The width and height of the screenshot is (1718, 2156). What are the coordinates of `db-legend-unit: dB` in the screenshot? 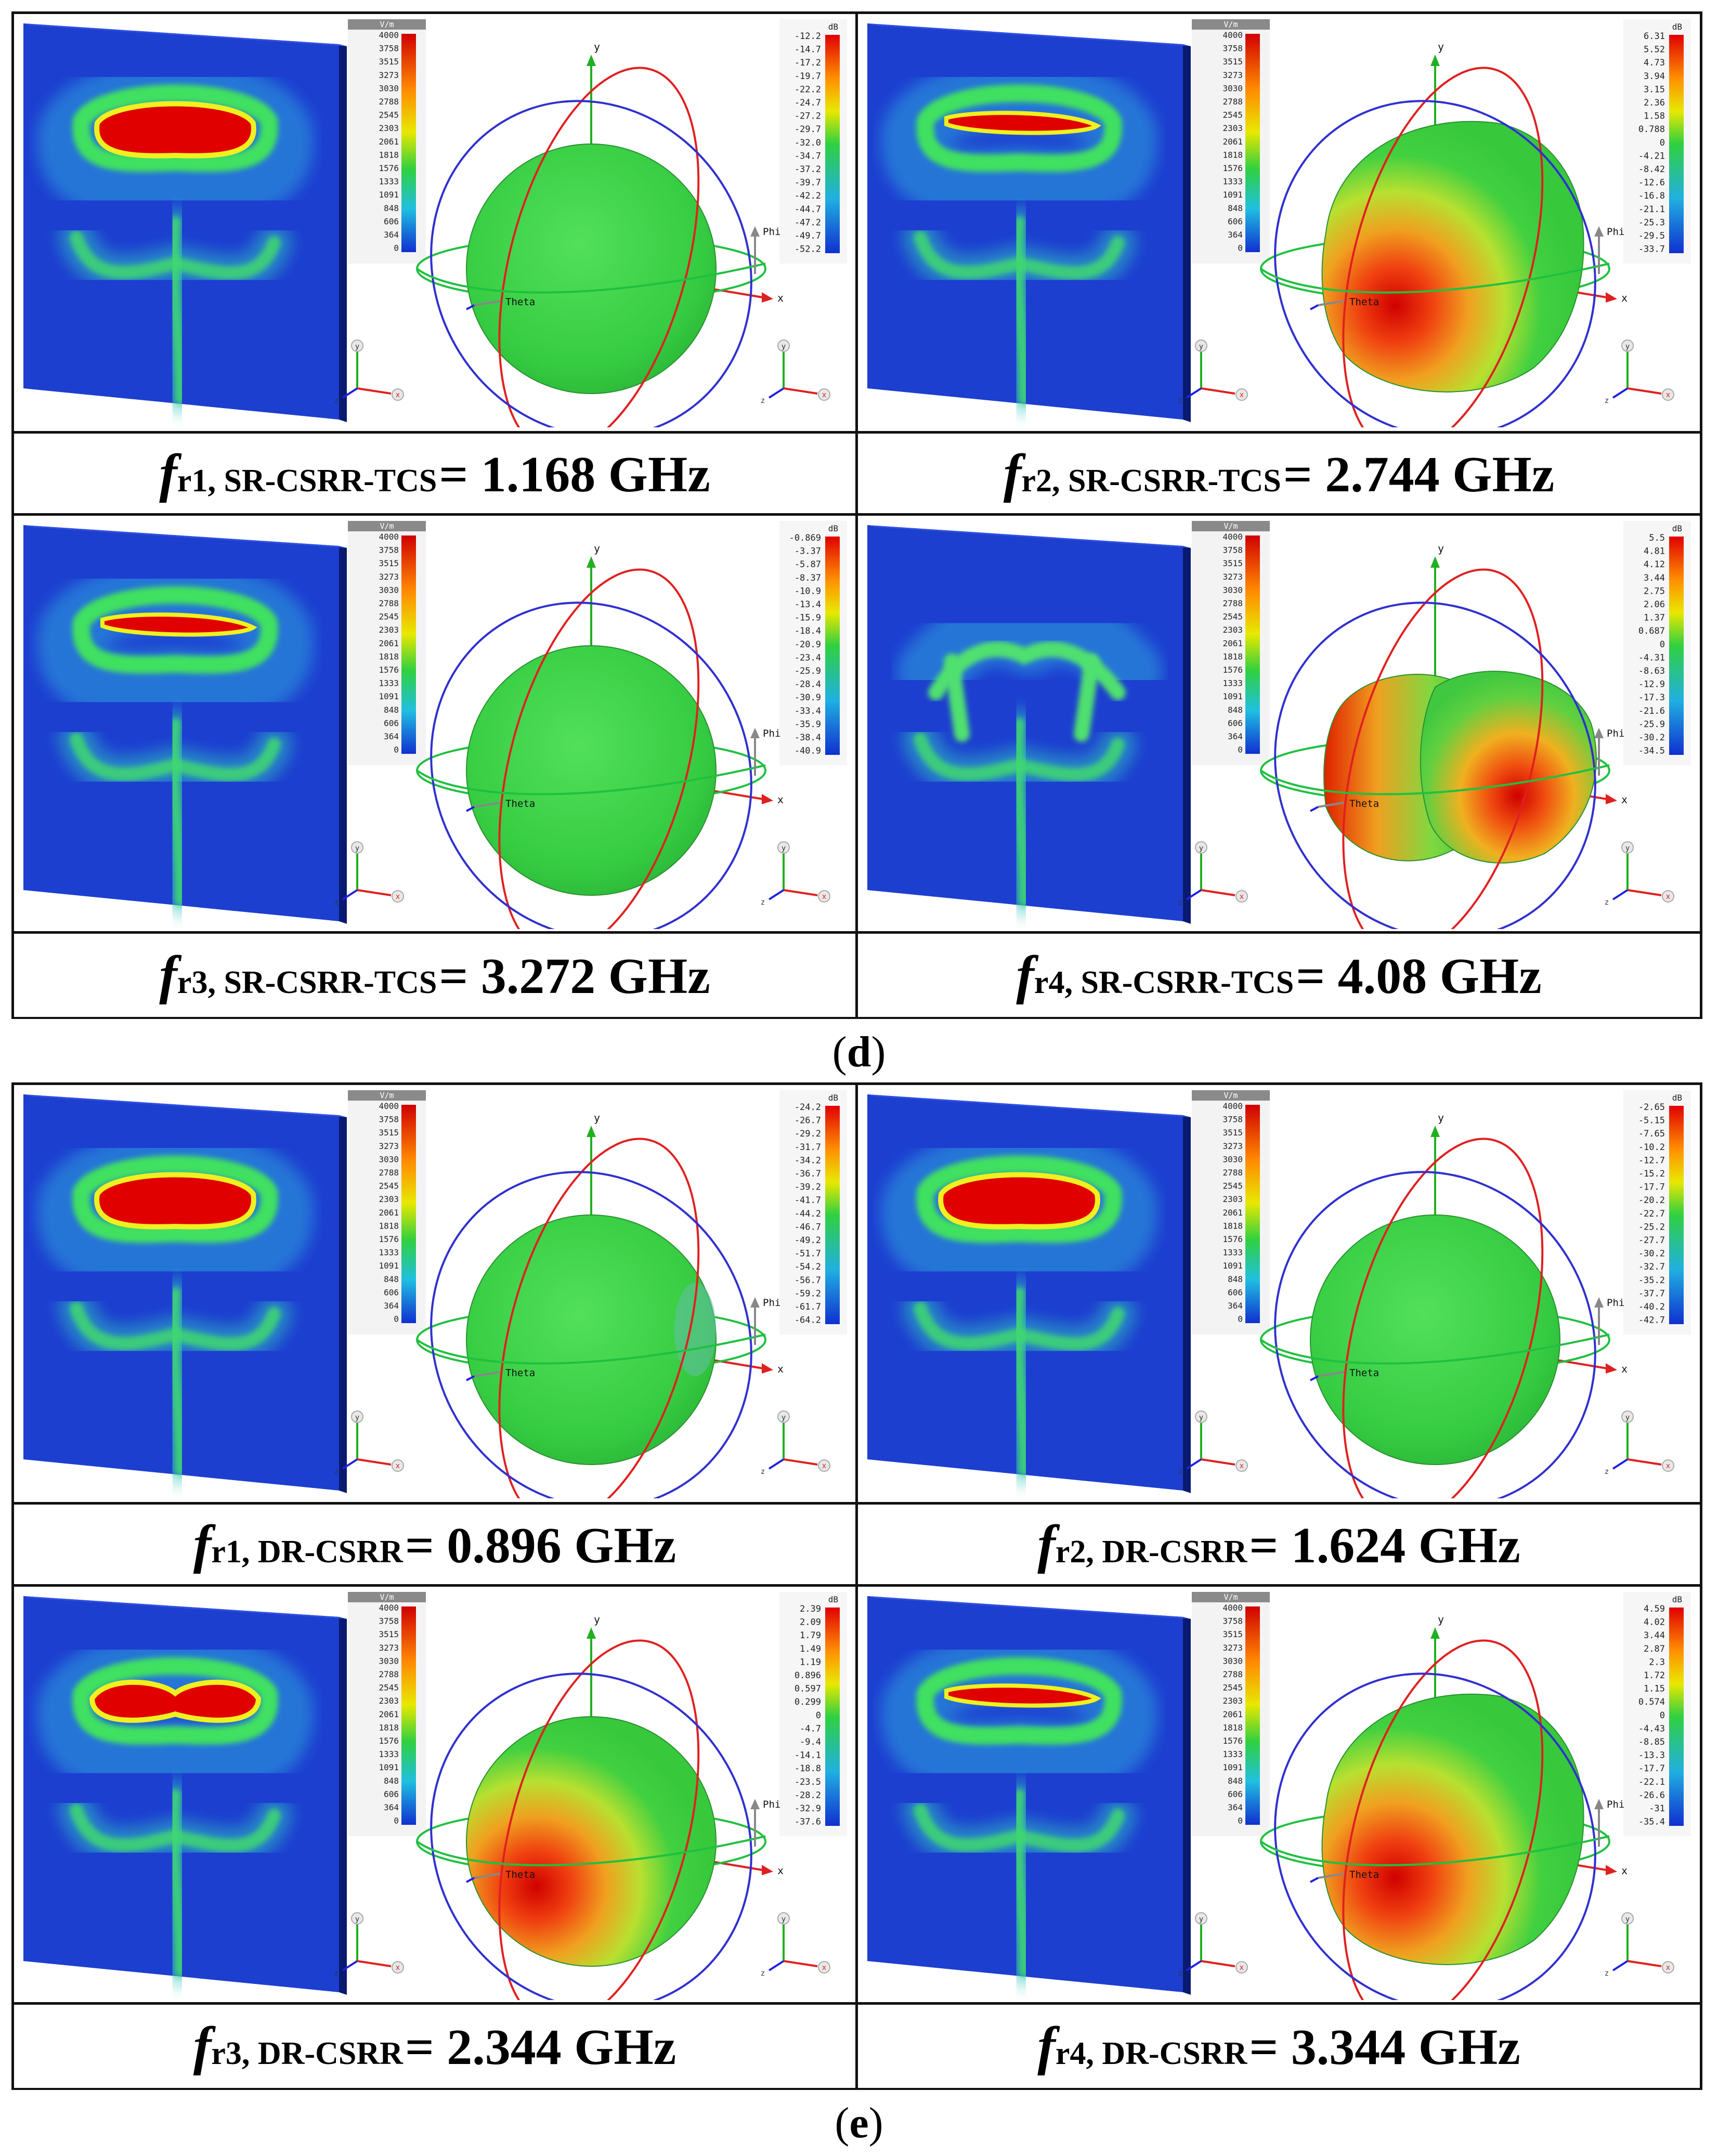 It's located at (1677, 1599).